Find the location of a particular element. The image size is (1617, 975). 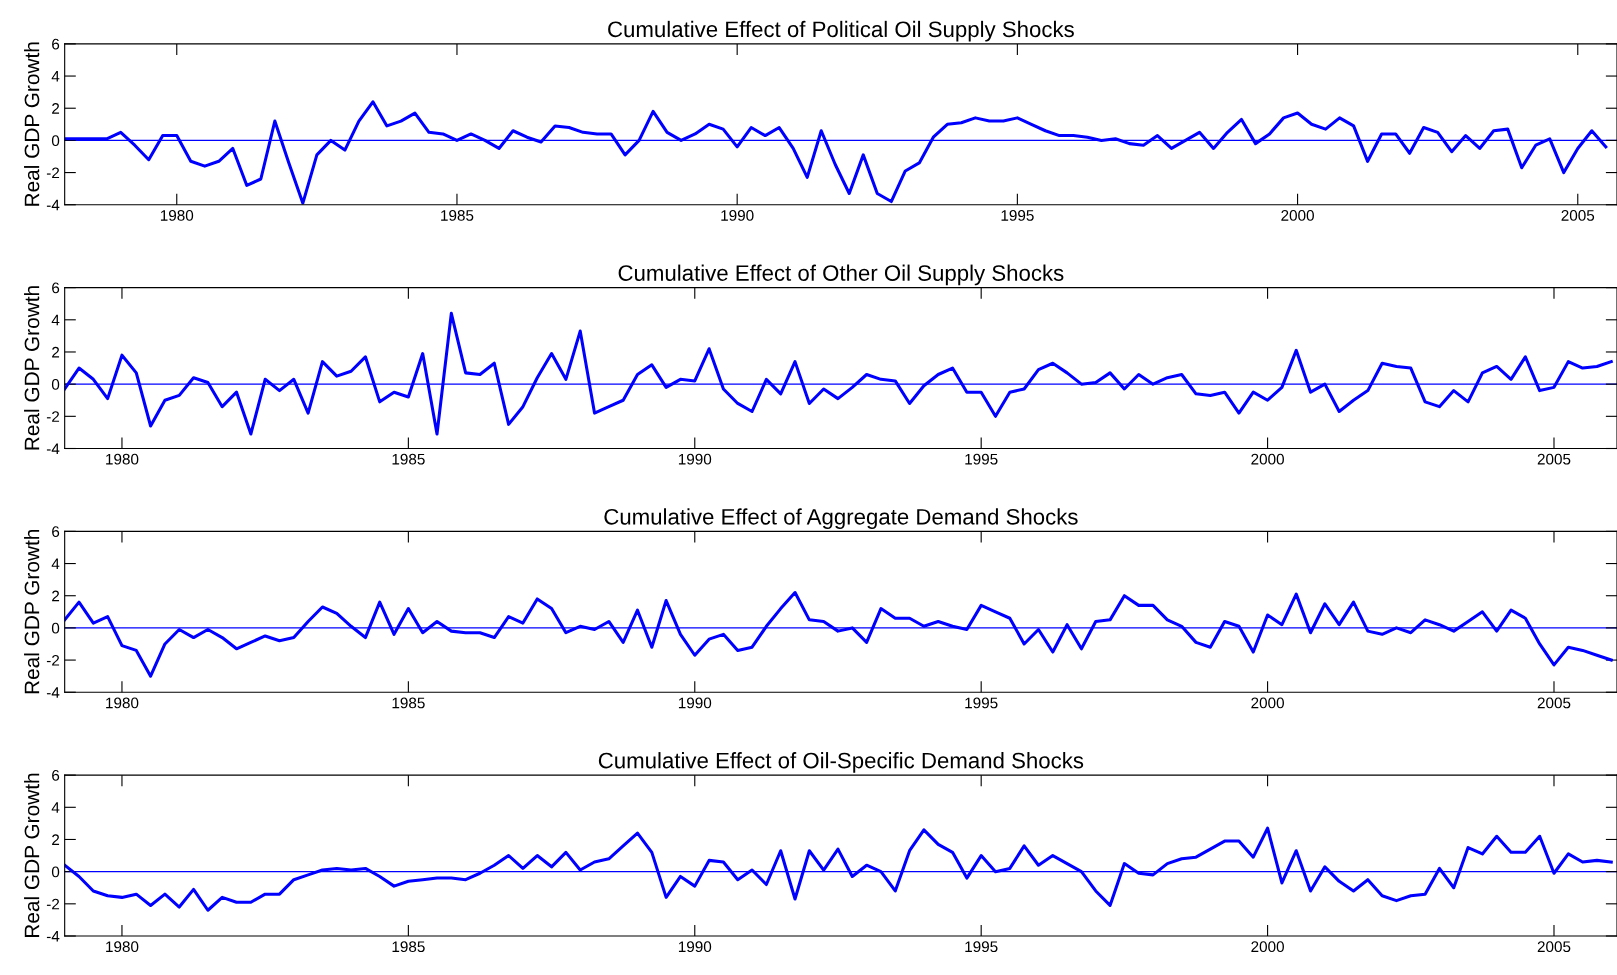

chart-title: Cumulative Effect of Other Oil Supply Shocks is located at coordinates (841, 275).